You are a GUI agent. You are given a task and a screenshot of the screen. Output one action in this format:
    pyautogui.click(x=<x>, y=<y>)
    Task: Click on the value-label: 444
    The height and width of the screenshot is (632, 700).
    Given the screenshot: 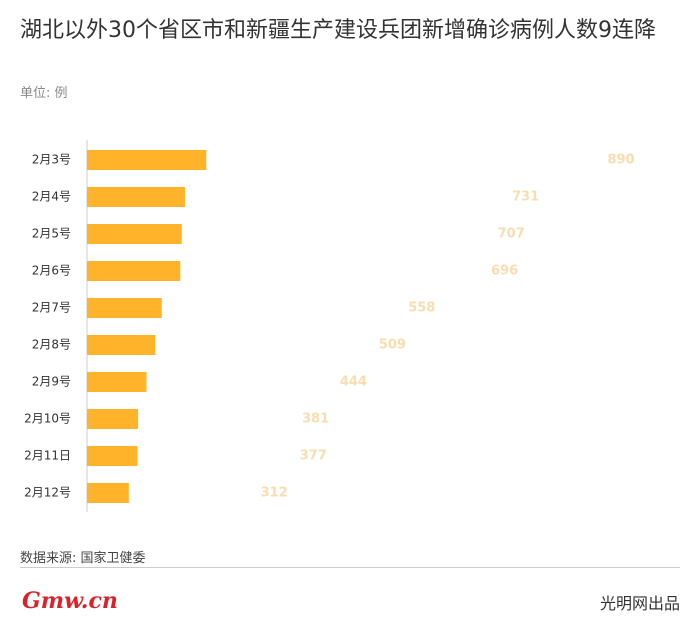 What is the action you would take?
    pyautogui.click(x=353, y=382)
    